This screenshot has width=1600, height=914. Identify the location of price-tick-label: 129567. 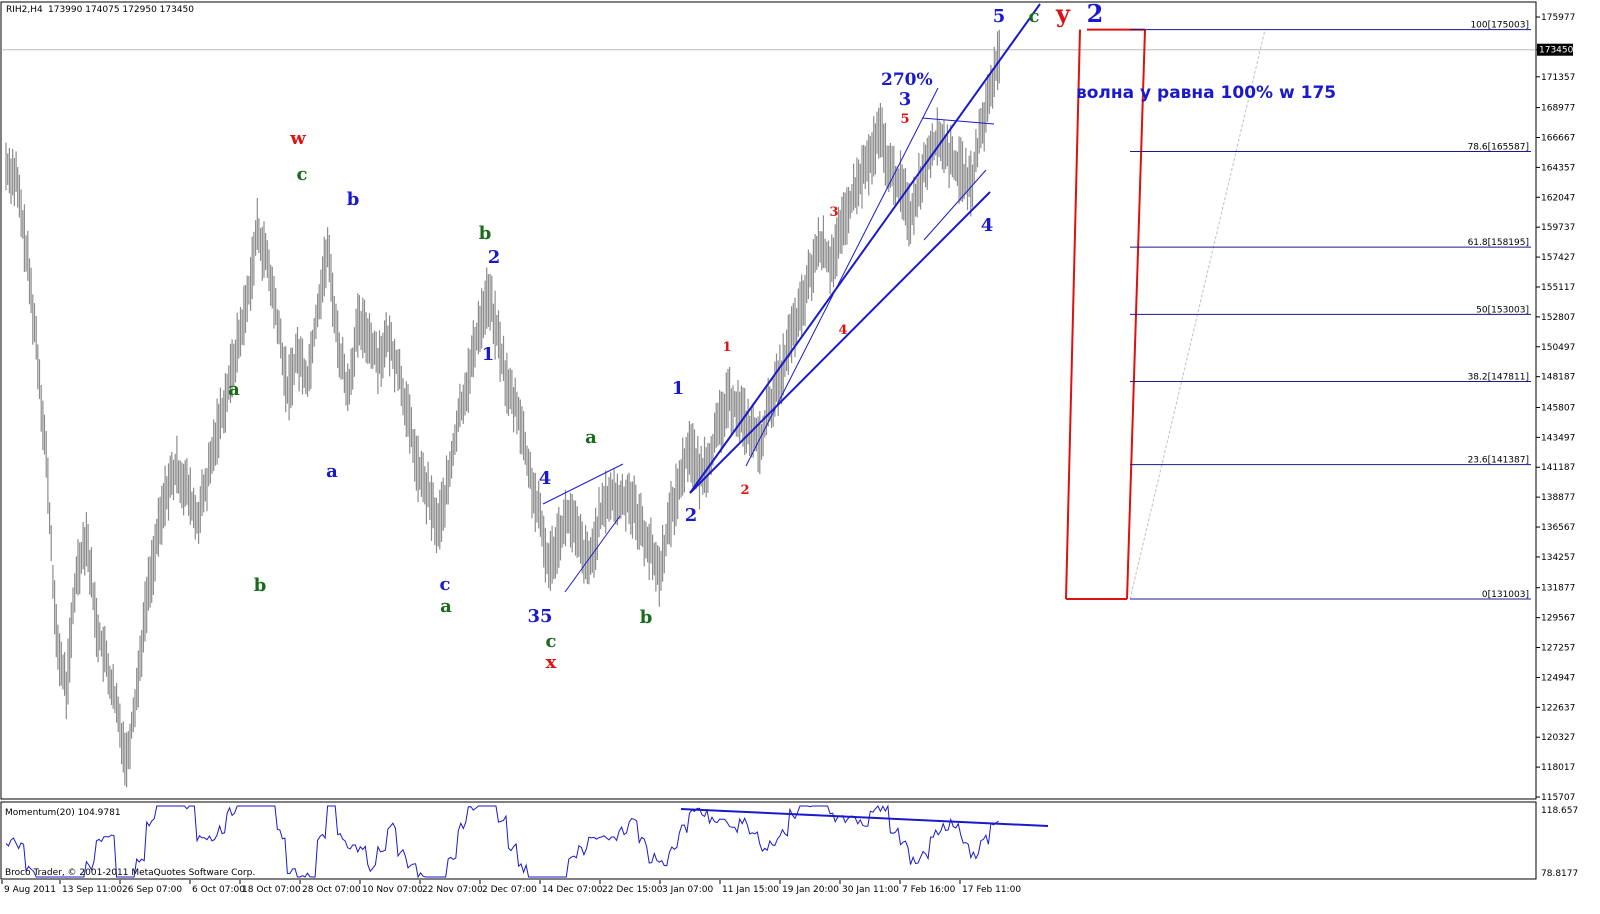
(1558, 619).